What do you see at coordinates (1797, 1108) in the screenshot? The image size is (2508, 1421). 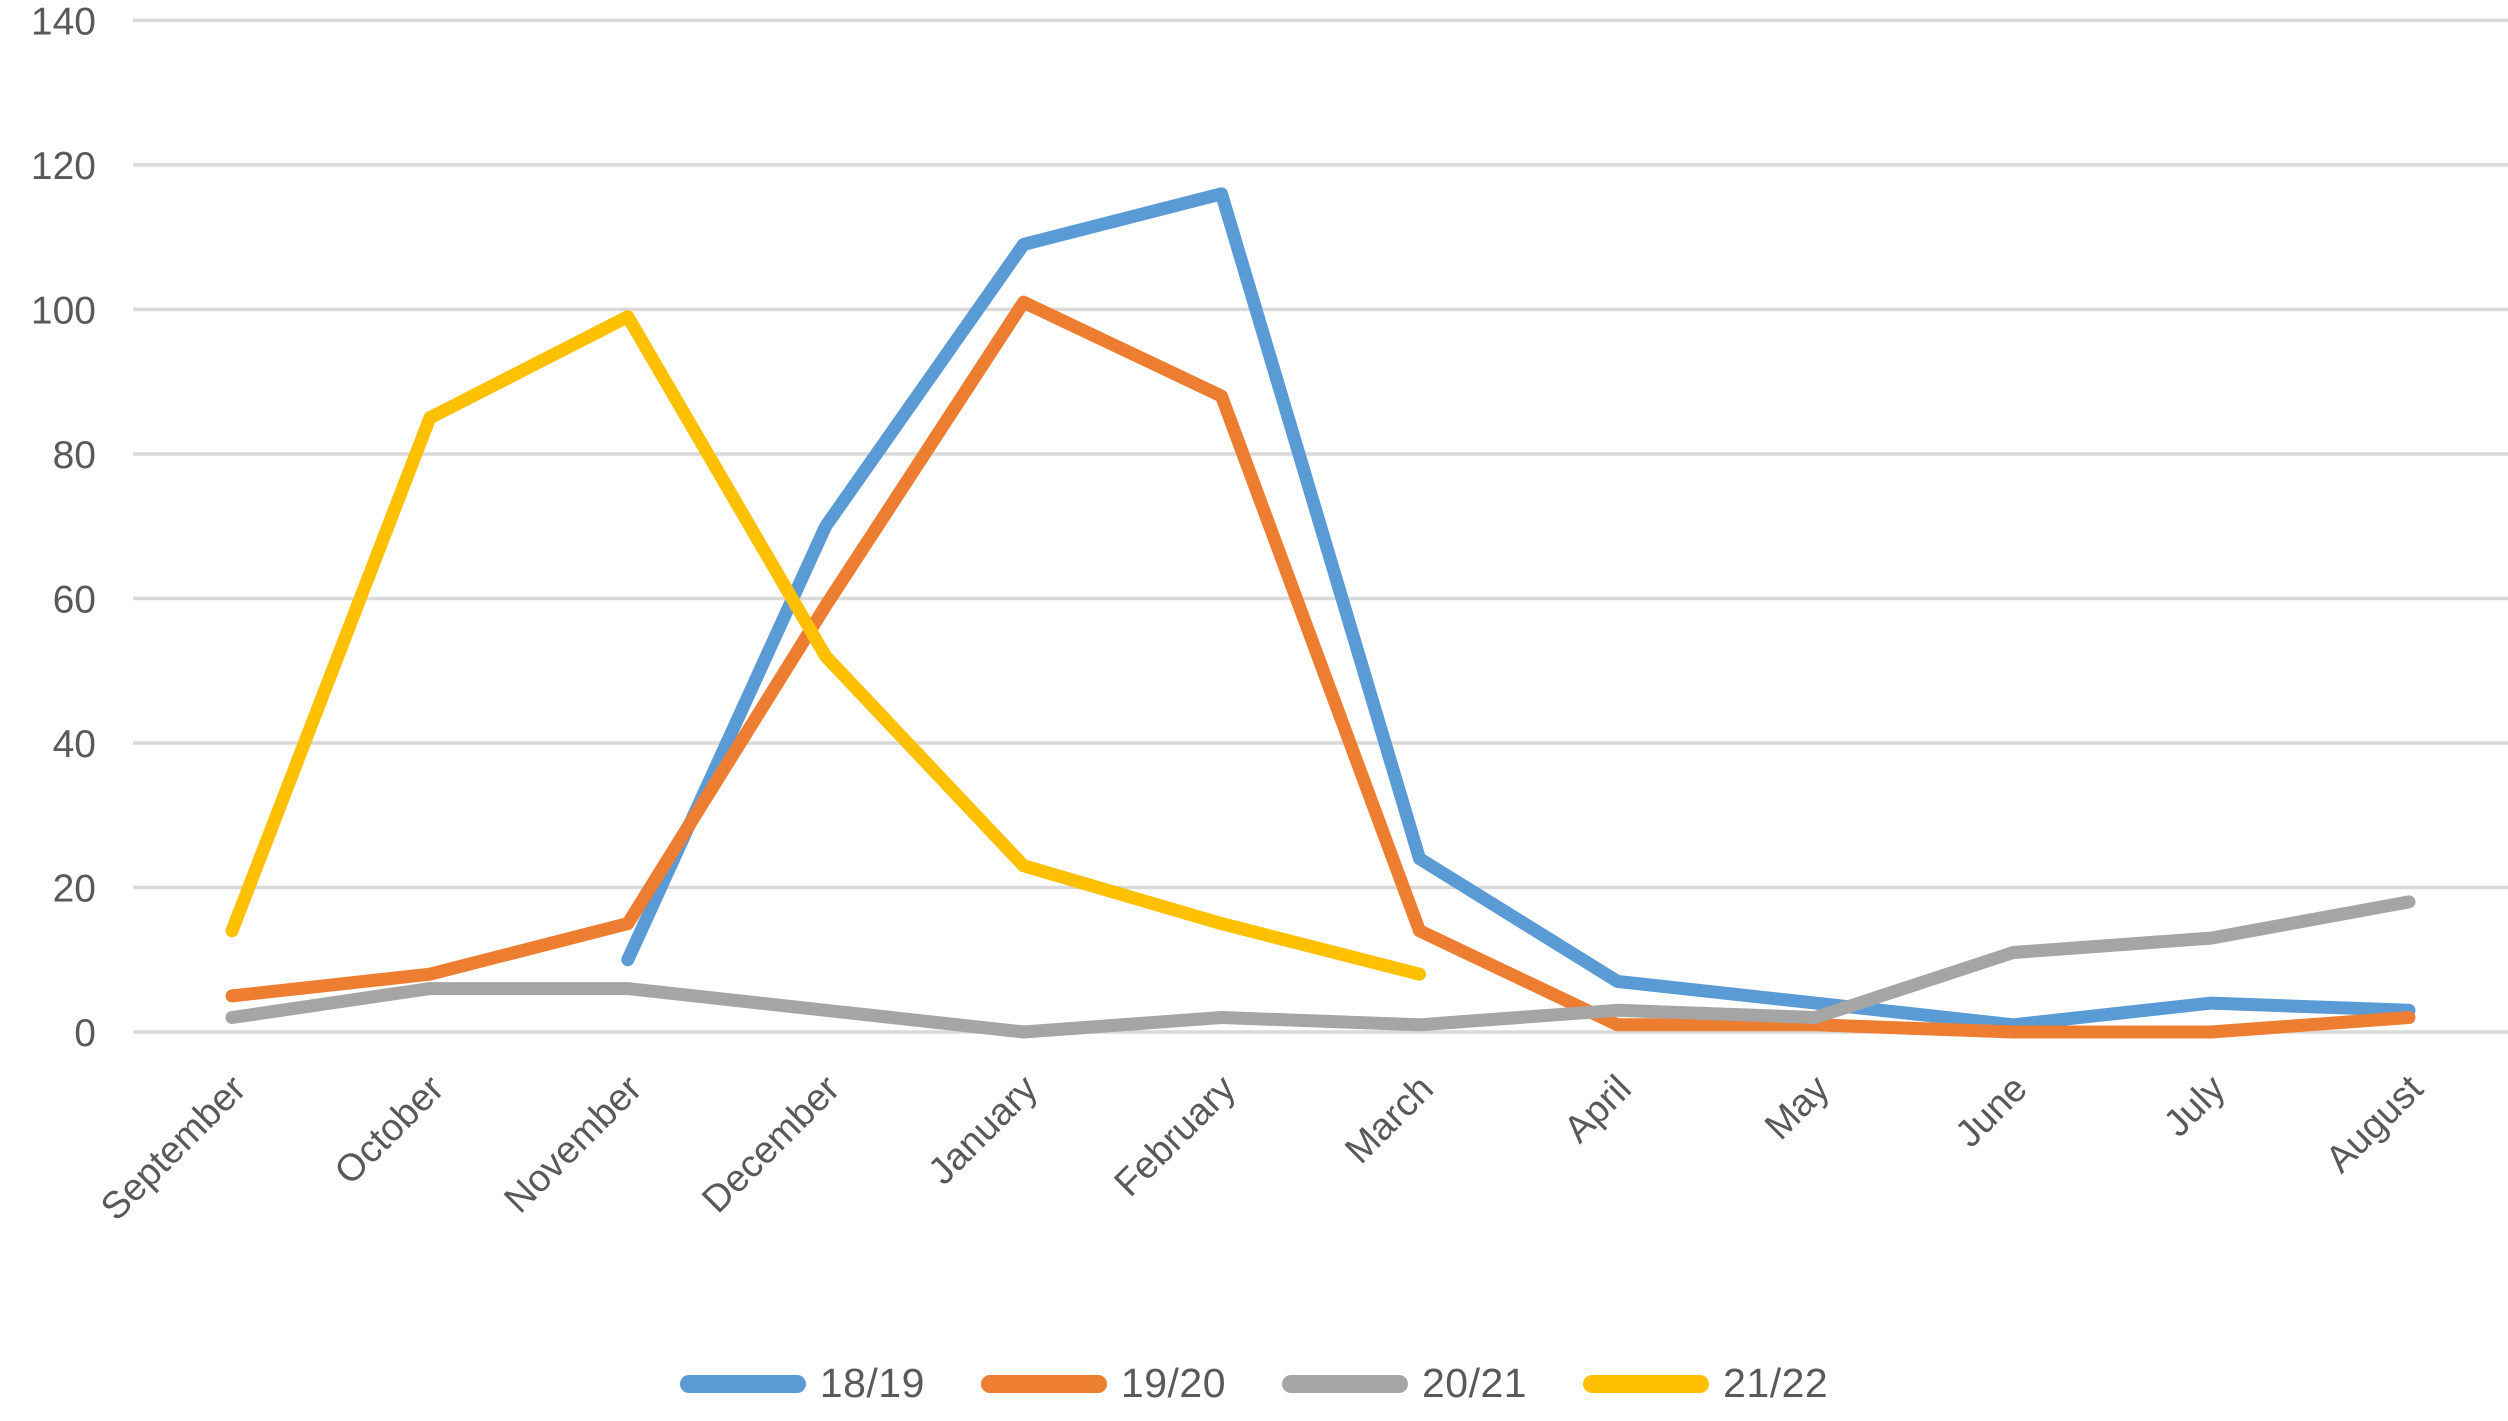 I see `x-axis-label: May` at bounding box center [1797, 1108].